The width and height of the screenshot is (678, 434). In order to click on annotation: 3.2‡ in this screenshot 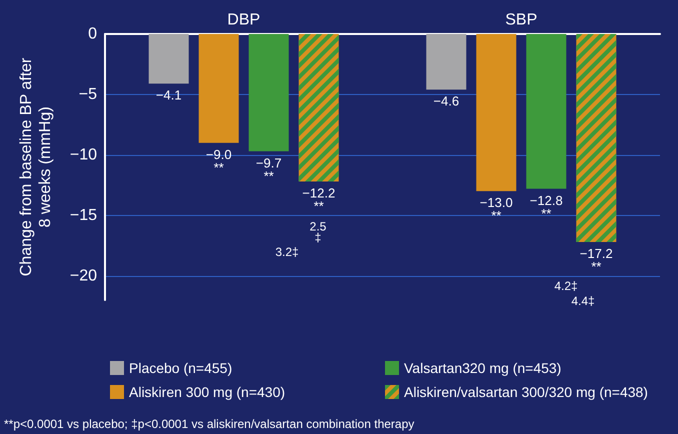, I will do `click(287, 252)`.